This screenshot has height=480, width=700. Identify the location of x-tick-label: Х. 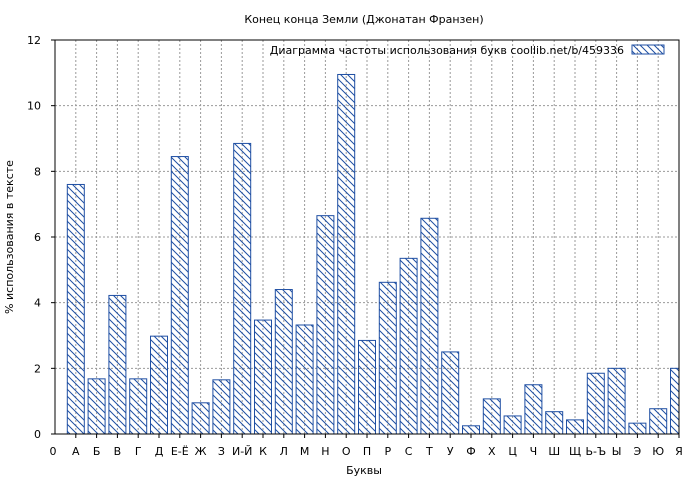
(492, 451).